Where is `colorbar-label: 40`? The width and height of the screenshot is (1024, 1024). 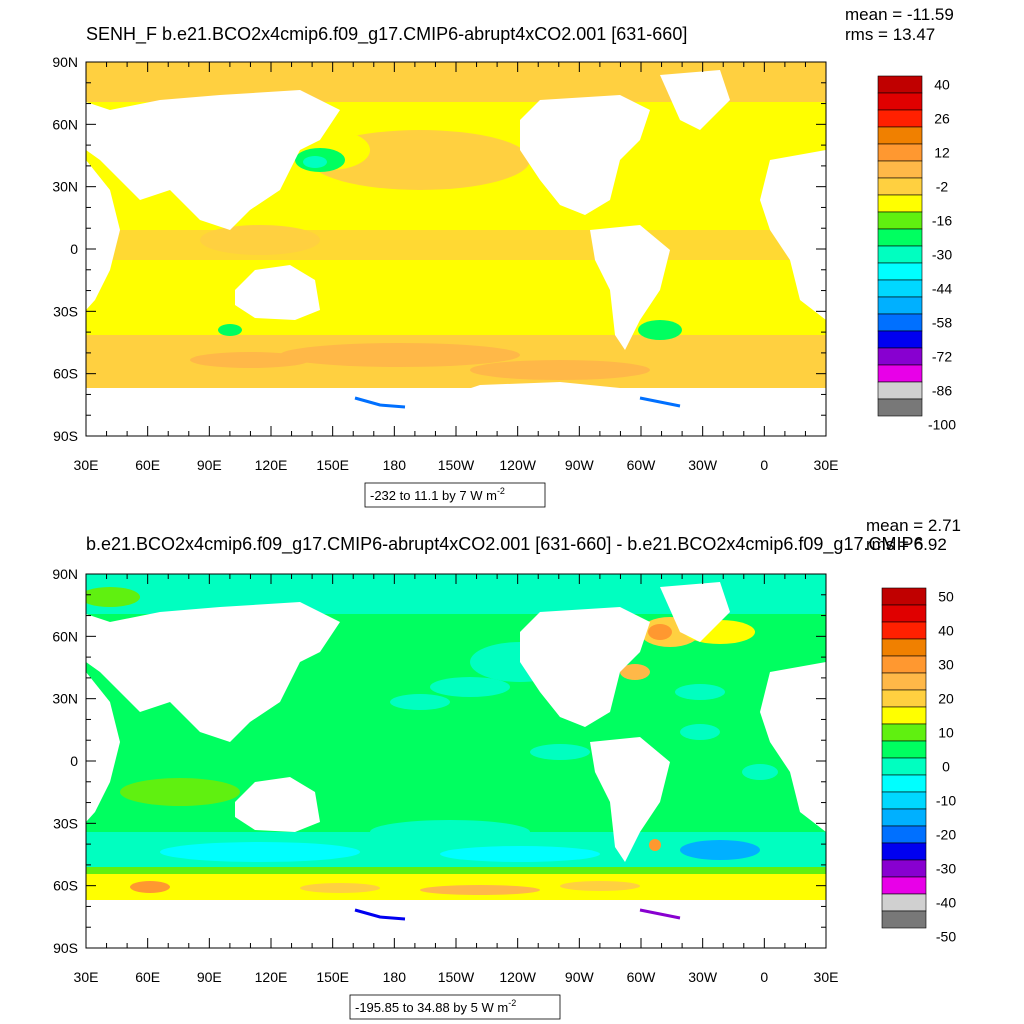 colorbar-label: 40 is located at coordinates (942, 85).